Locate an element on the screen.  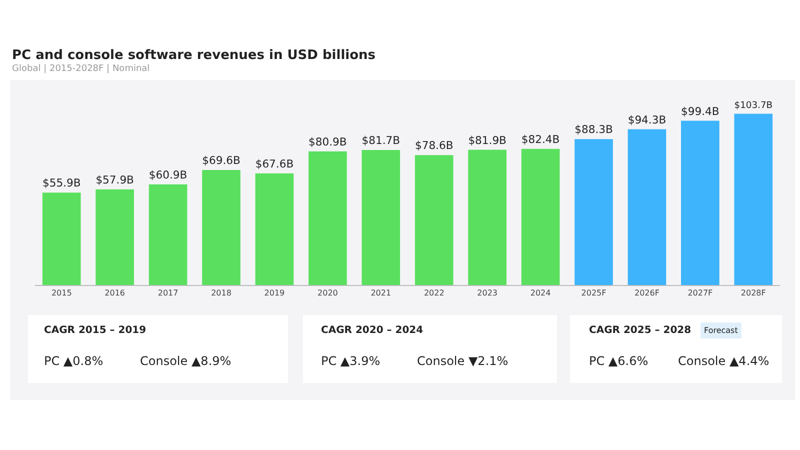
text: CAGR 2015 – 2019 is located at coordinates (95, 330).